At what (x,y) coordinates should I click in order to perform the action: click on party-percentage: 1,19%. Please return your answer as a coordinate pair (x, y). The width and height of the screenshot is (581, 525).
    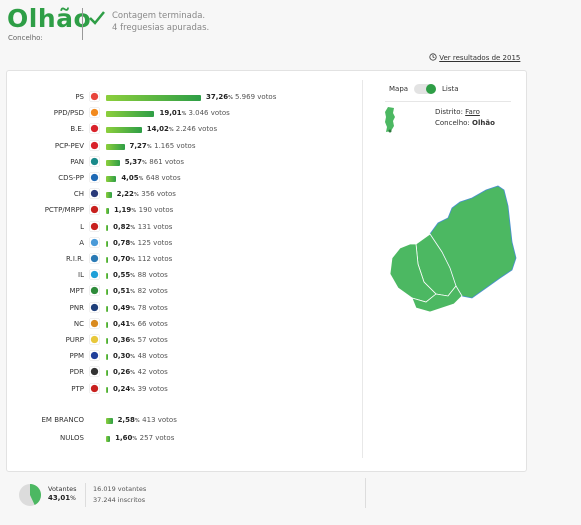
    Looking at the image, I should click on (125, 210).